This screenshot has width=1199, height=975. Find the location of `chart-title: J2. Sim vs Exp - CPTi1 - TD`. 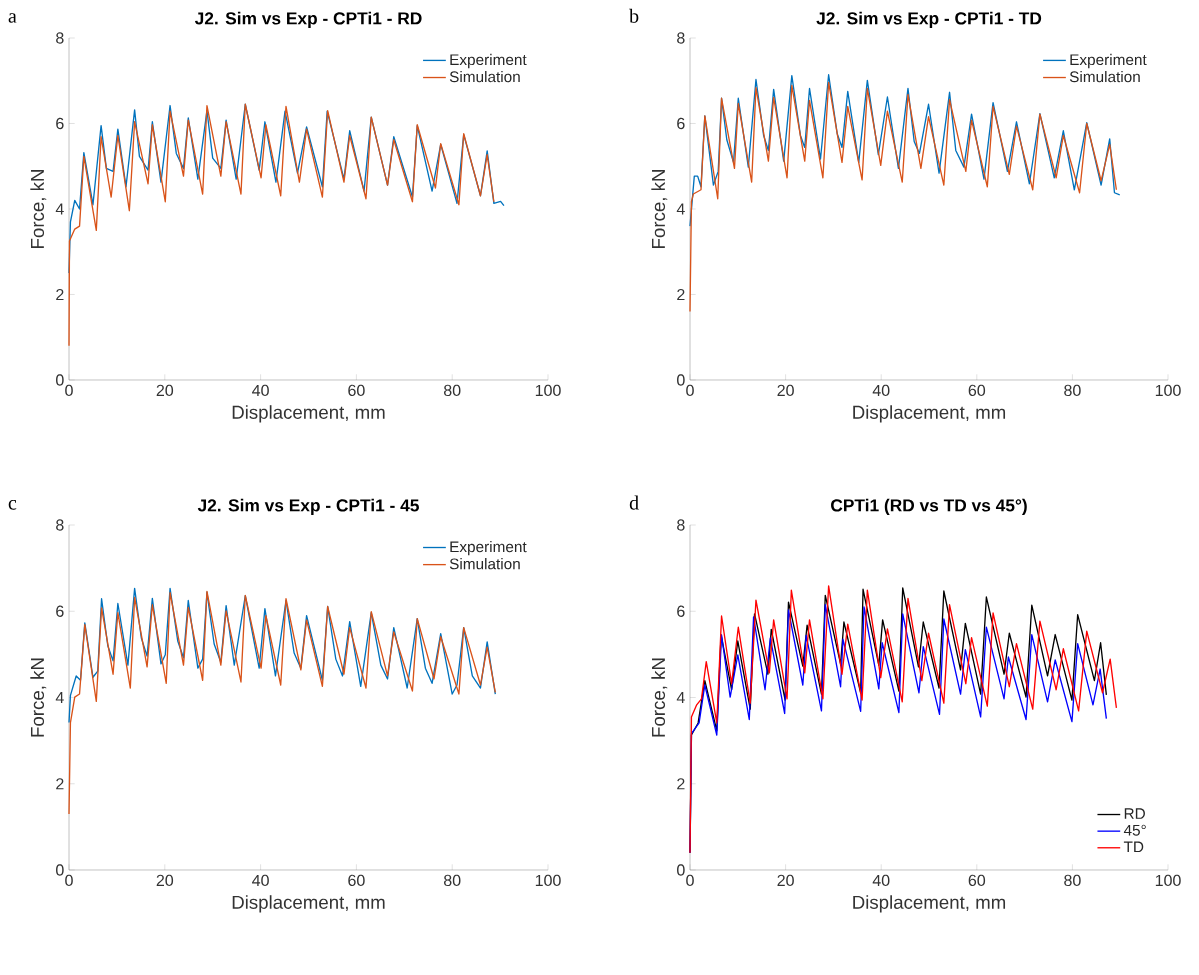

chart-title: J2. Sim vs Exp - CPTi1 - TD is located at coordinates (929, 19).